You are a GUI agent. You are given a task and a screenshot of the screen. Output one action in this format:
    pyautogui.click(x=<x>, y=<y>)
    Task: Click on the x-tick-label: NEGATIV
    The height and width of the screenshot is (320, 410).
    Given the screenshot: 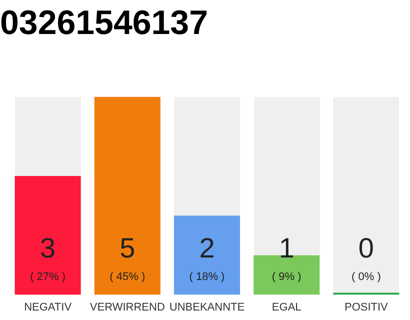 What is the action you would take?
    pyautogui.click(x=48, y=307)
    